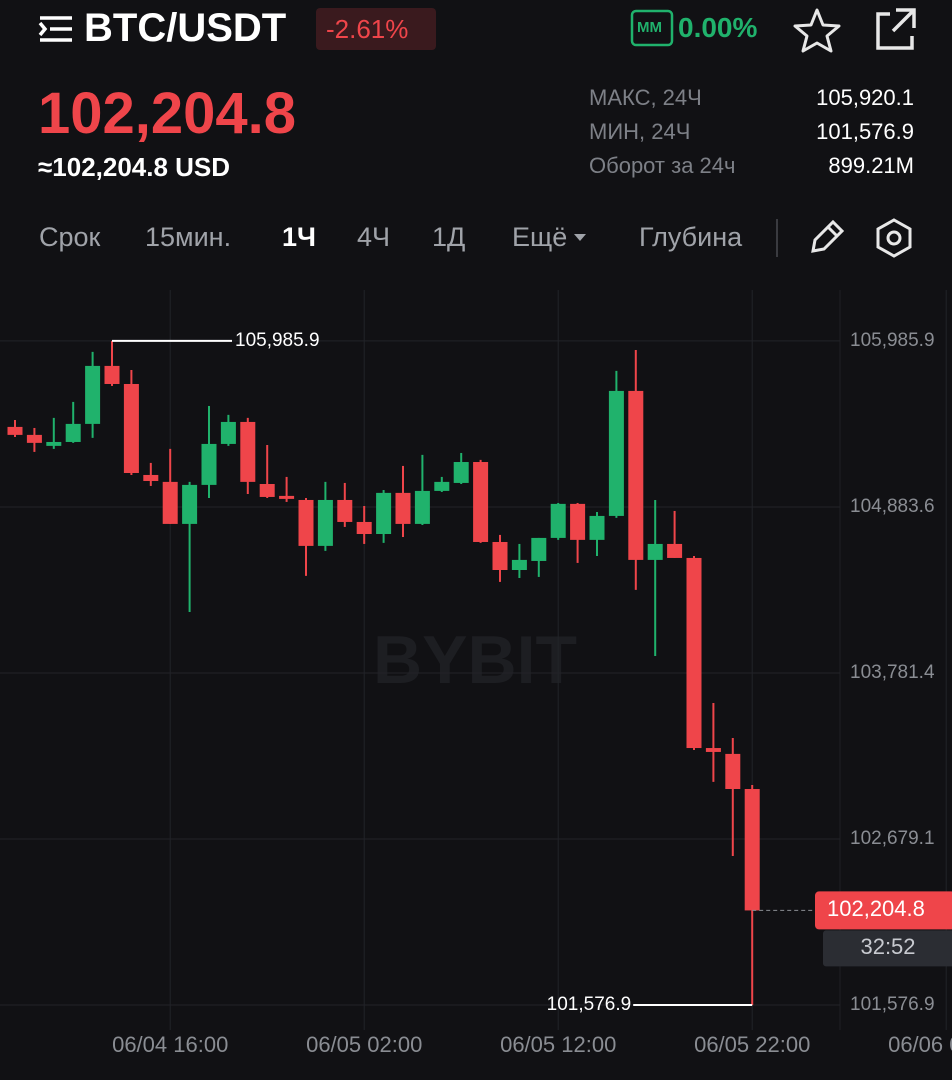 The width and height of the screenshot is (952, 1080). What do you see at coordinates (645, 97) in the screenshot?
I see `stat-label: МАКС, 24Ч` at bounding box center [645, 97].